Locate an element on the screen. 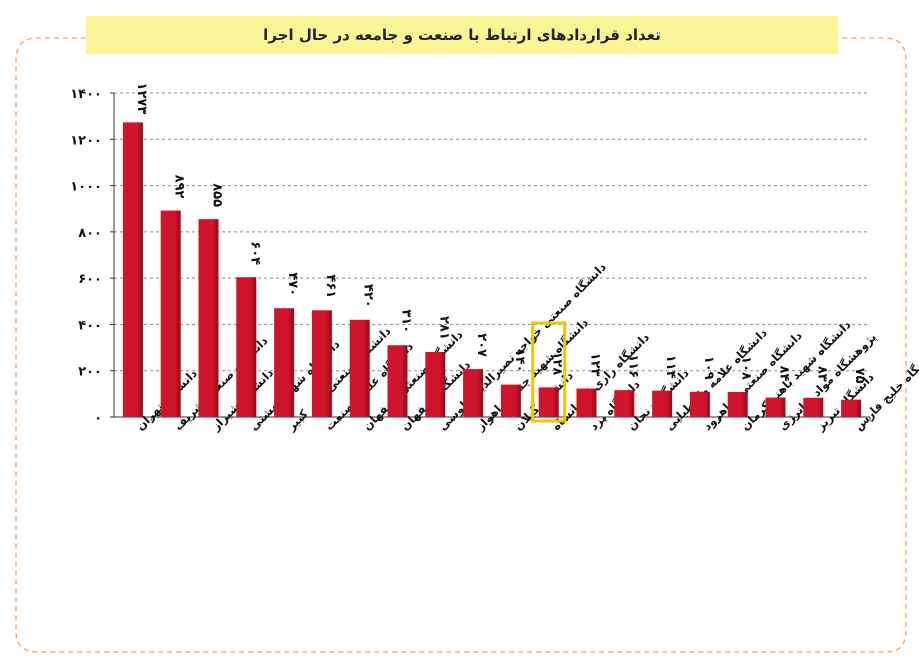 The image size is (919, 662). data-label: ۸۳ is located at coordinates (821, 374).